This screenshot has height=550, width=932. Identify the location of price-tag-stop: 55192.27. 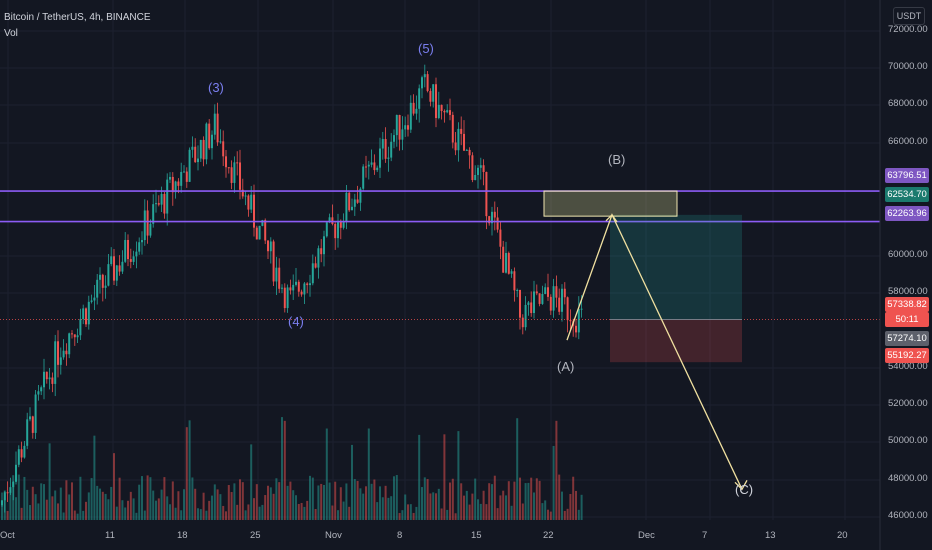
(907, 355).